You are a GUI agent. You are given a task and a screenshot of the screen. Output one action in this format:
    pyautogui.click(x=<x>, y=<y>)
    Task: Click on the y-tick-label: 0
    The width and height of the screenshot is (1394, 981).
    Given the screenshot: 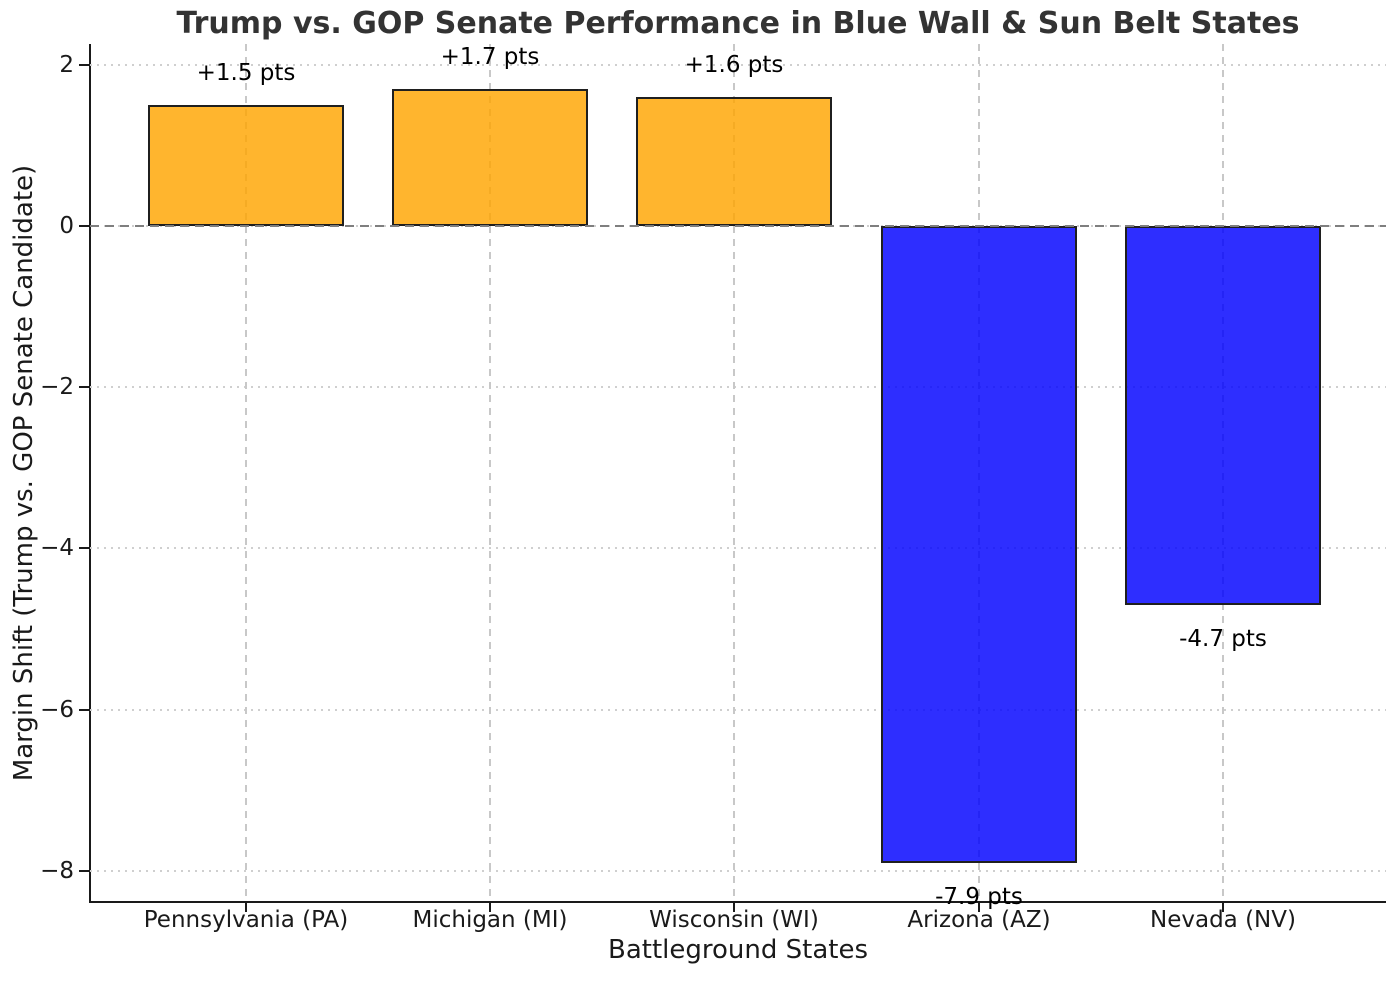 What is the action you would take?
    pyautogui.click(x=66, y=226)
    